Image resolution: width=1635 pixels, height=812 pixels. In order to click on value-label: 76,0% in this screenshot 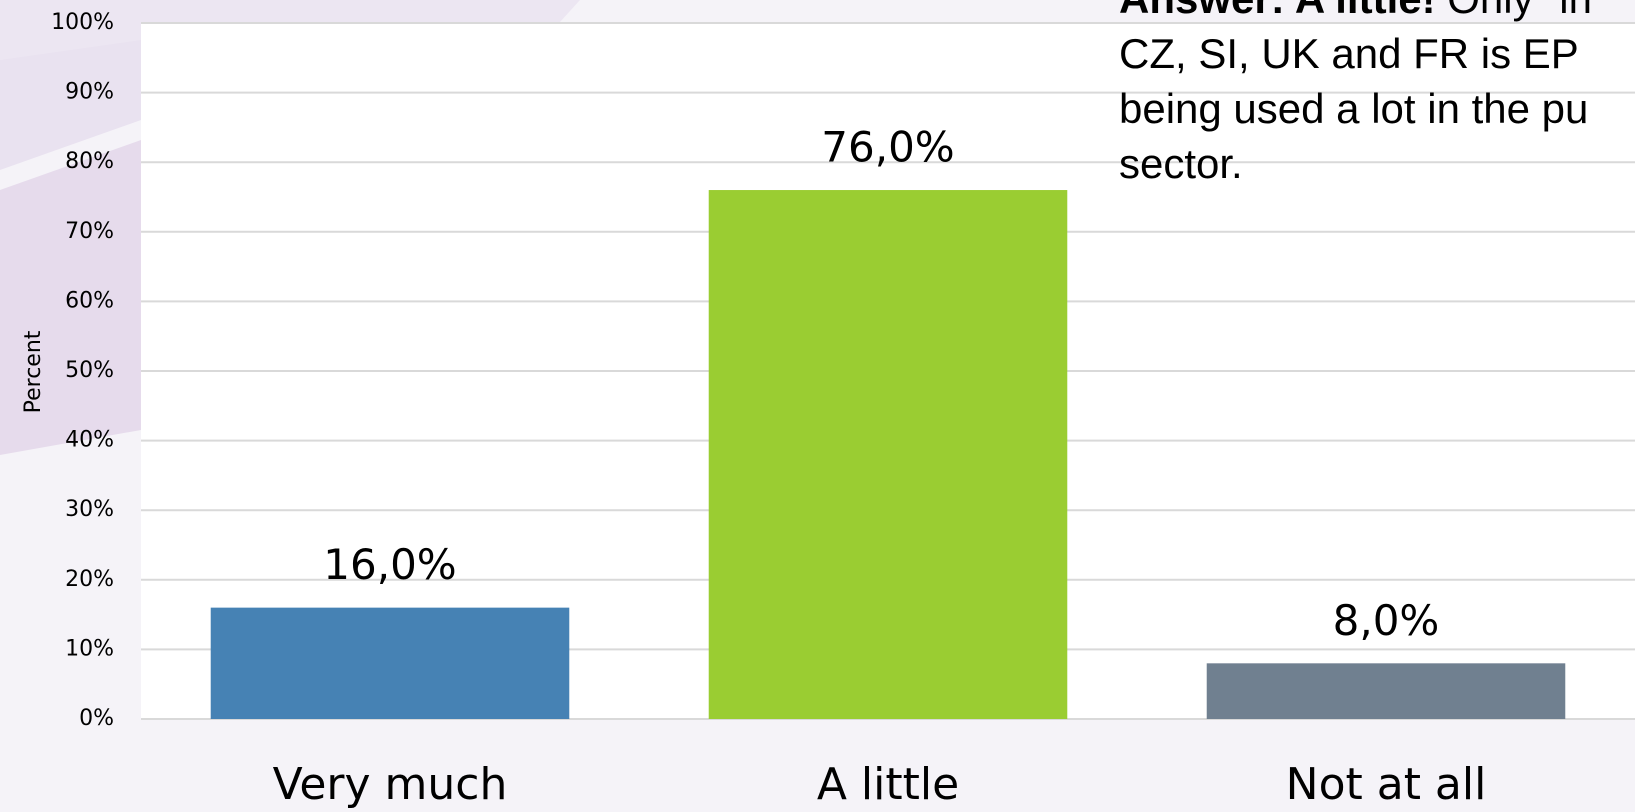, I will do `click(887, 147)`.